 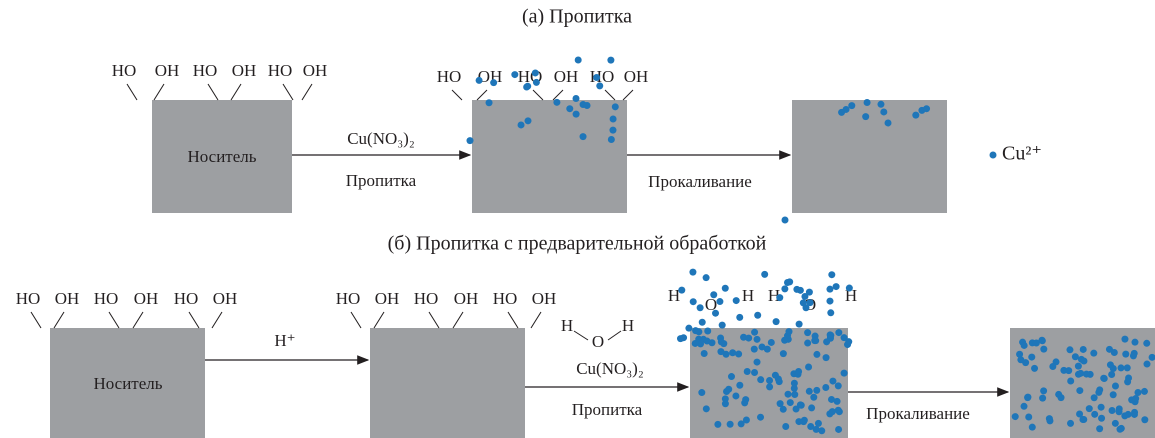 What do you see at coordinates (1022, 154) in the screenshot?
I see `legend-label: Cu²⁺` at bounding box center [1022, 154].